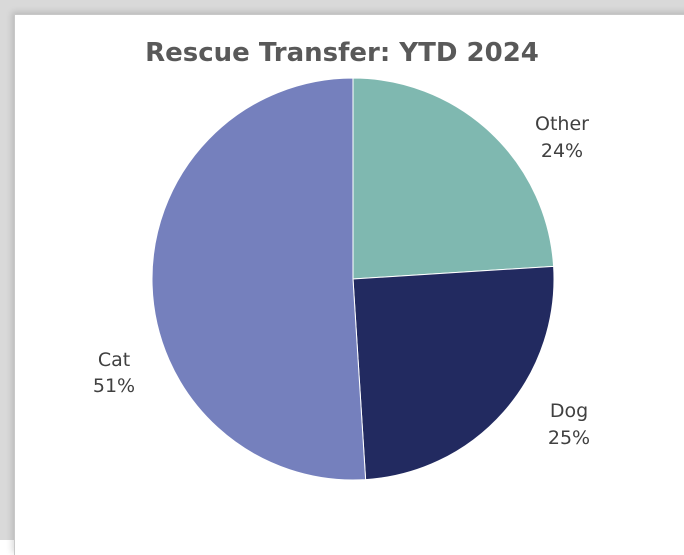 This screenshot has height=555, width=684. Describe the element at coordinates (342, 53) in the screenshot. I see `chart-title: Rescue Transfer: YTD 2024` at that location.